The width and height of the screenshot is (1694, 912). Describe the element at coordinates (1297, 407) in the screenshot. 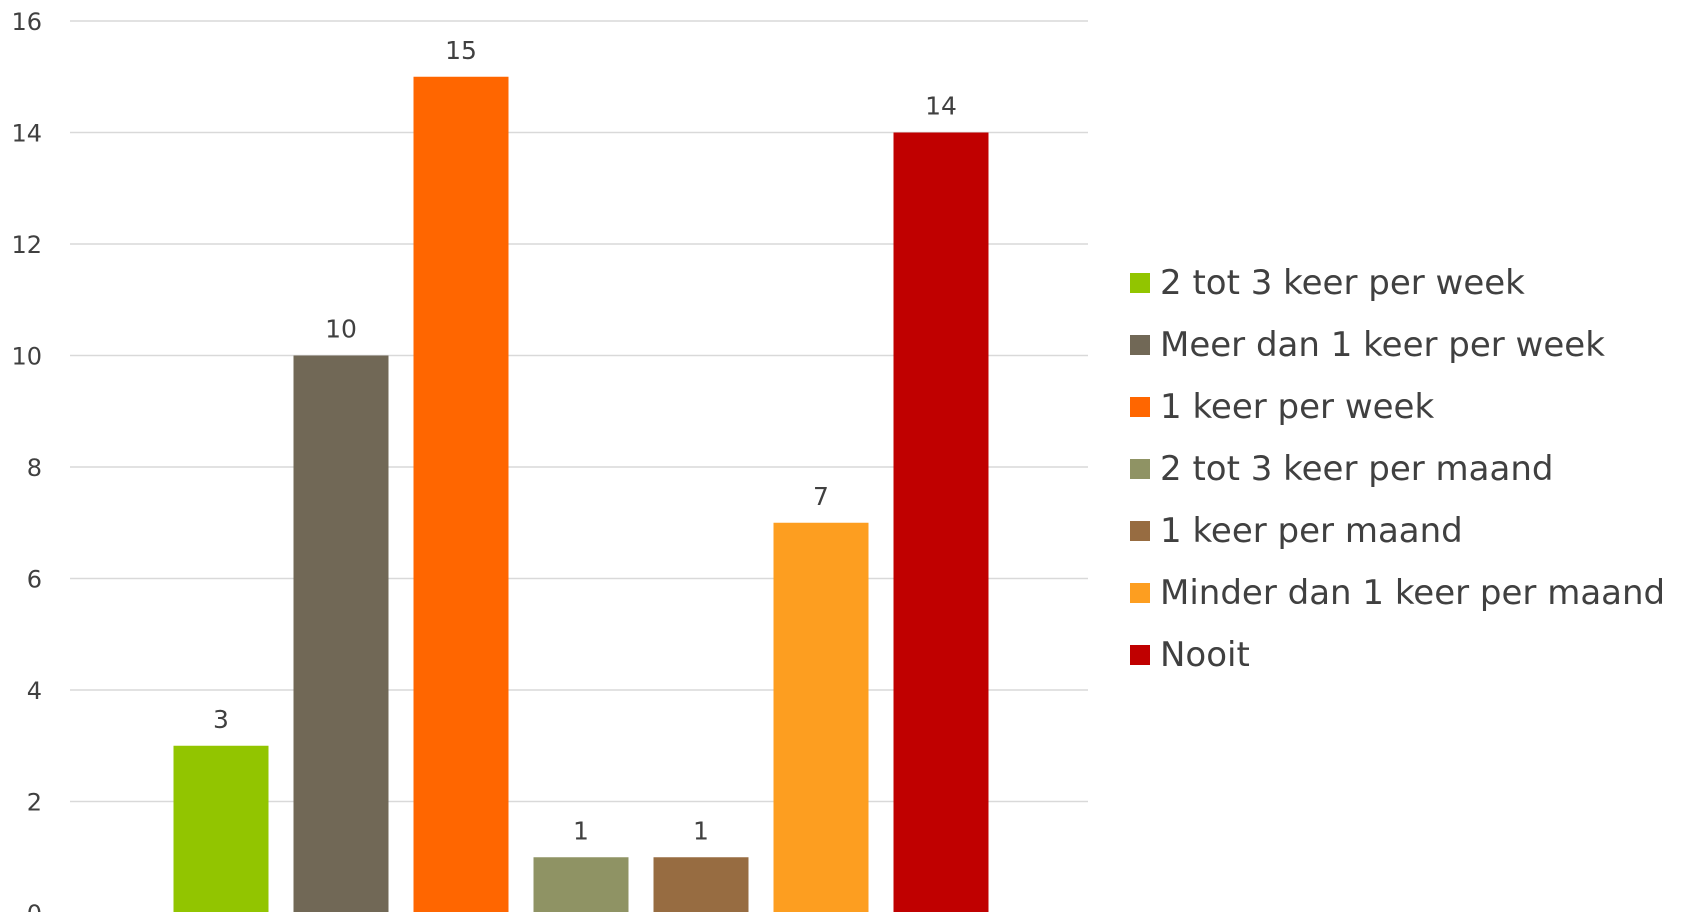

I see `legend-label: 1 keer per week` at that location.